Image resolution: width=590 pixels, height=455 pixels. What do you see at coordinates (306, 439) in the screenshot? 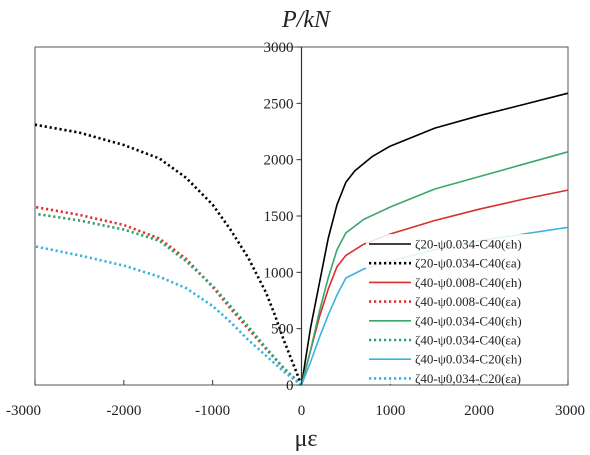
I see `x-axis-title: με` at bounding box center [306, 439].